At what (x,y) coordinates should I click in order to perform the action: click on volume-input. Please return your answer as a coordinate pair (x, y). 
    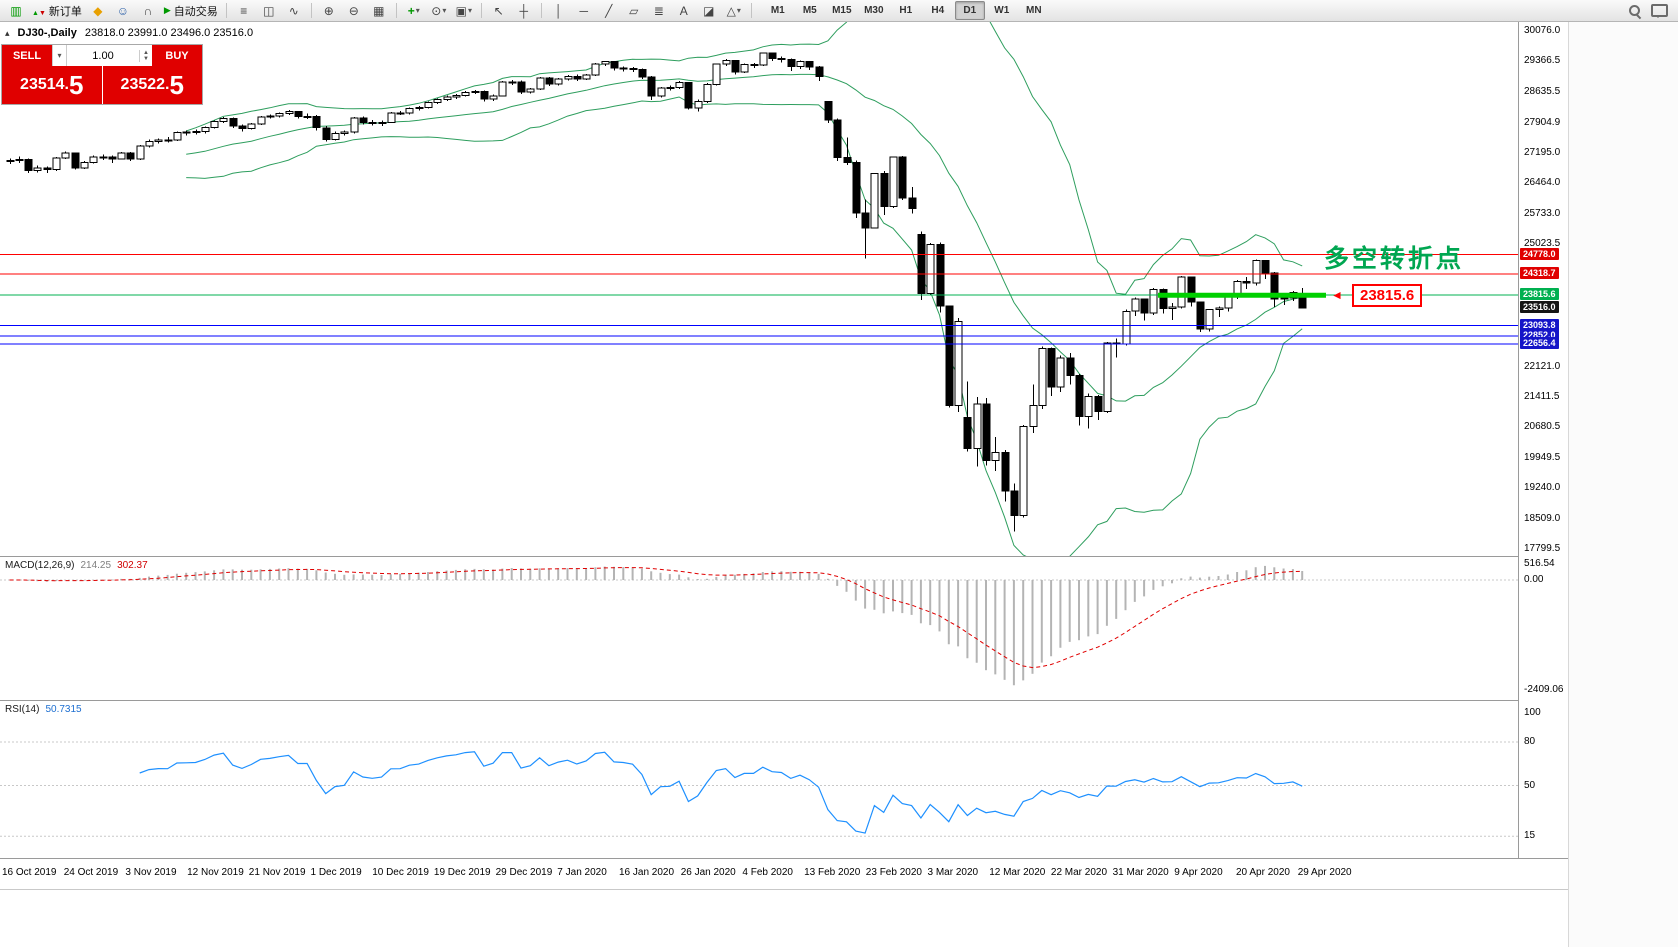
    Looking at the image, I should click on (103, 55).